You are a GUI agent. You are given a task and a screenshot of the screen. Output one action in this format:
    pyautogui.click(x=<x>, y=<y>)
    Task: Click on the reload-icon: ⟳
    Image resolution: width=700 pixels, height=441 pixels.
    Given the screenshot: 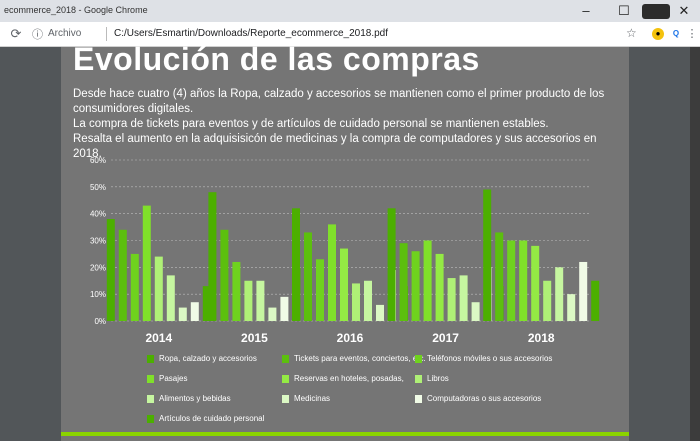 What is the action you would take?
    pyautogui.click(x=16, y=33)
    